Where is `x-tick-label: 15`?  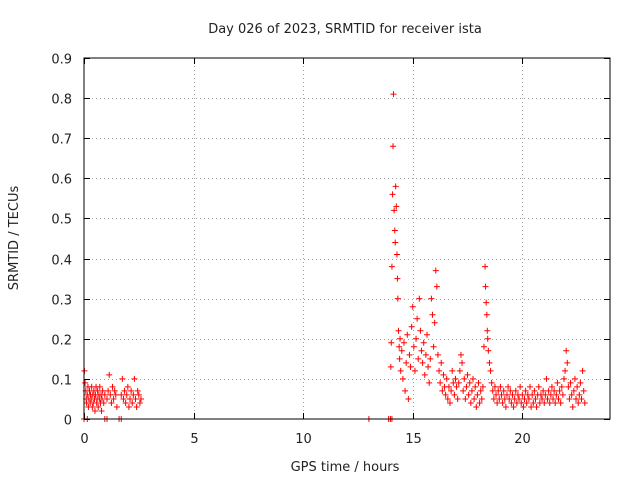
x-tick-label: 15 is located at coordinates (413, 439).